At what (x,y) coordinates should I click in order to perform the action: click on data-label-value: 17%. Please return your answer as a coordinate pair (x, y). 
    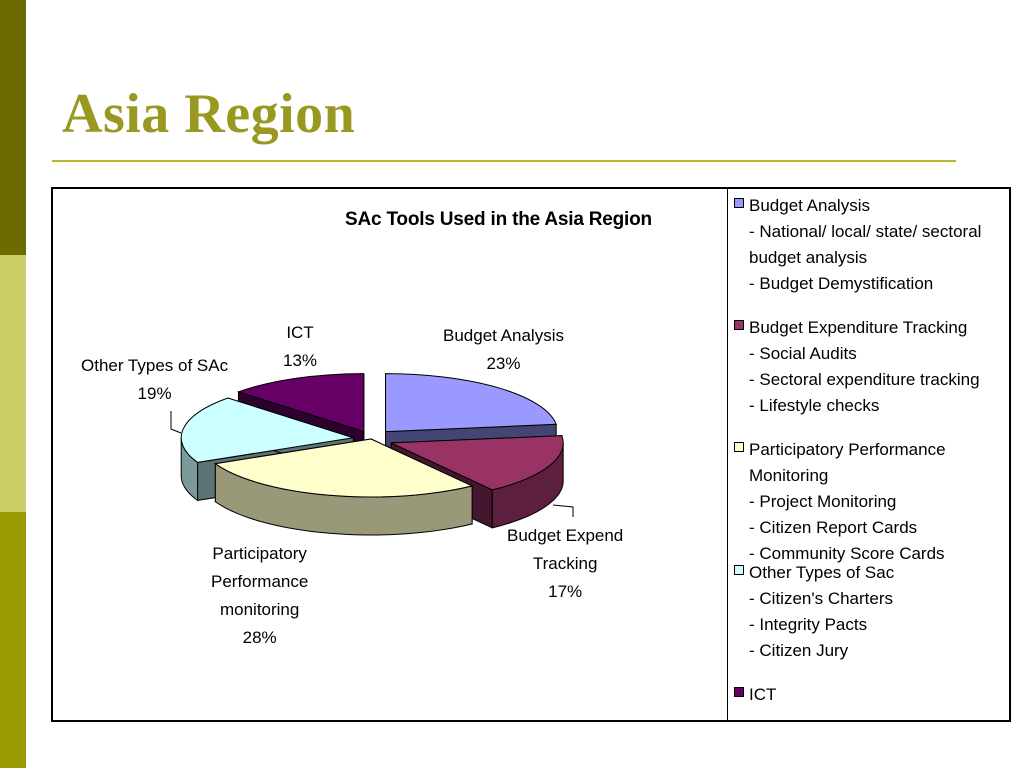
    Looking at the image, I should click on (565, 591).